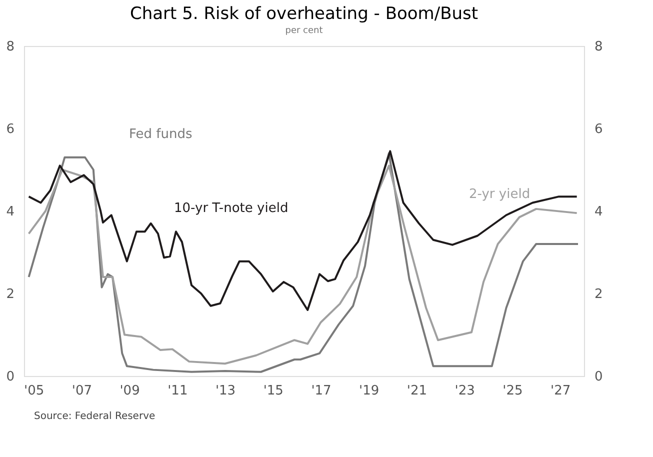 The image size is (653, 457). Describe the element at coordinates (95, 416) in the screenshot. I see `source-note: Source: Federal Reserve` at that location.